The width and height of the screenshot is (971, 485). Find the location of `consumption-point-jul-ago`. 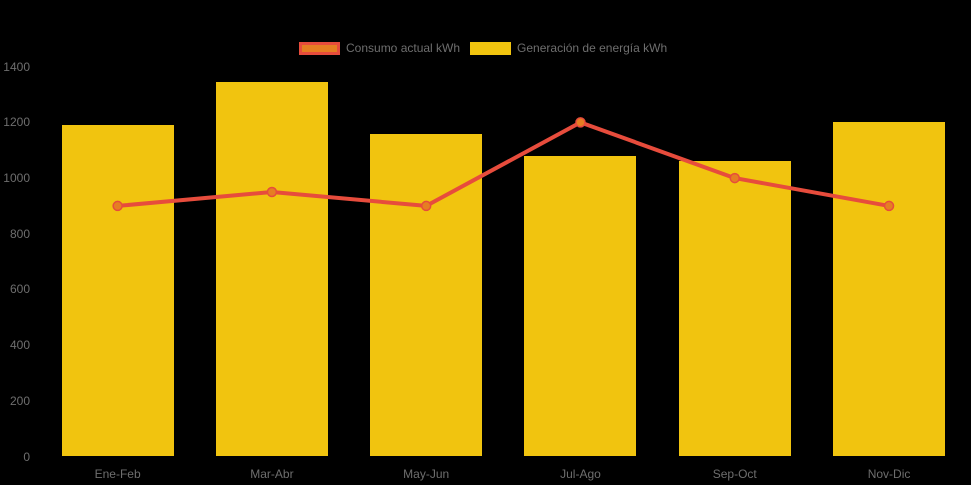

consumption-point-jul-ago is located at coordinates (580, 122).